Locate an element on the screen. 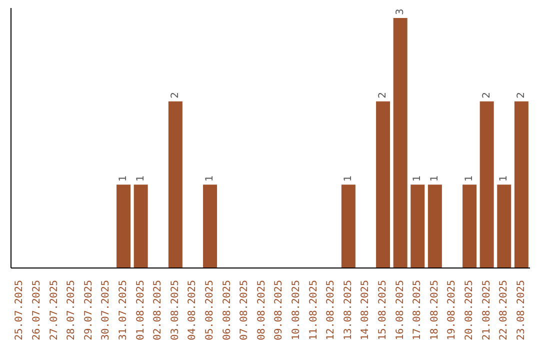  x-tick-label: 15.08.2025 is located at coordinates (382, 310).